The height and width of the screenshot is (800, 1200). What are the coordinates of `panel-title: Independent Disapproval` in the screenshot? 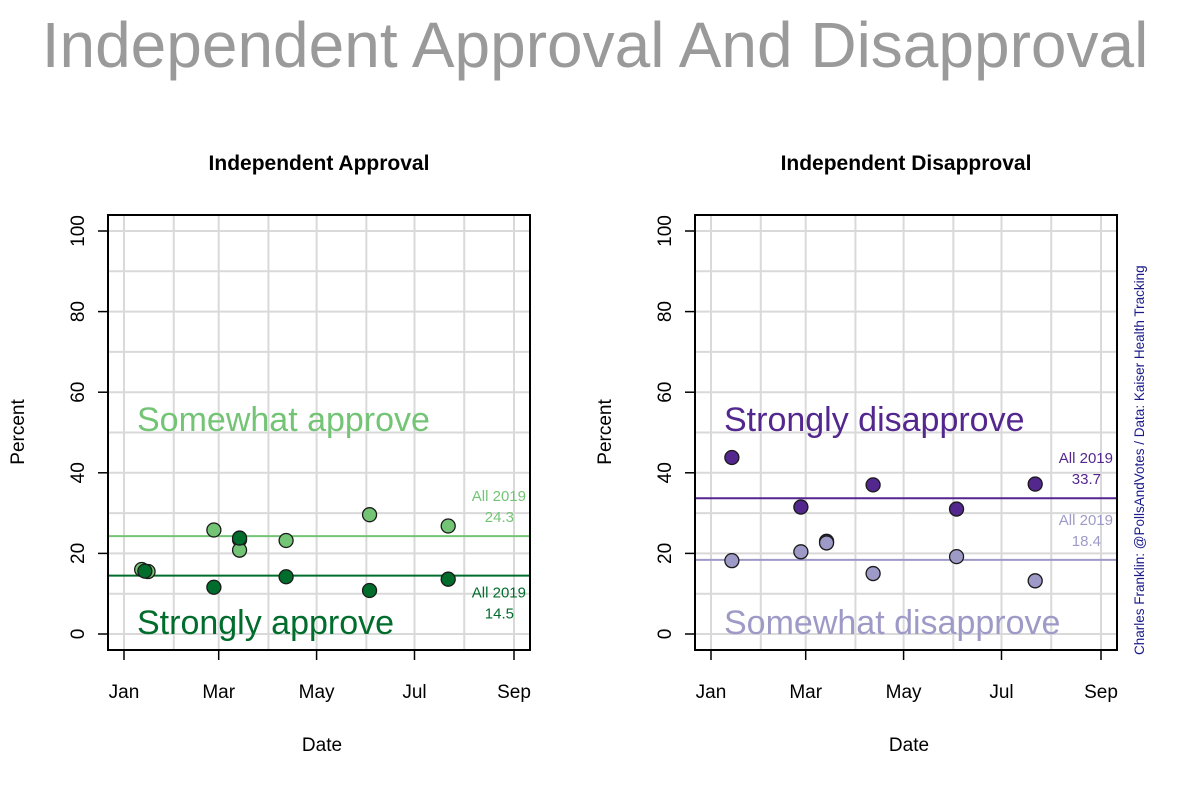 It's located at (906, 163).